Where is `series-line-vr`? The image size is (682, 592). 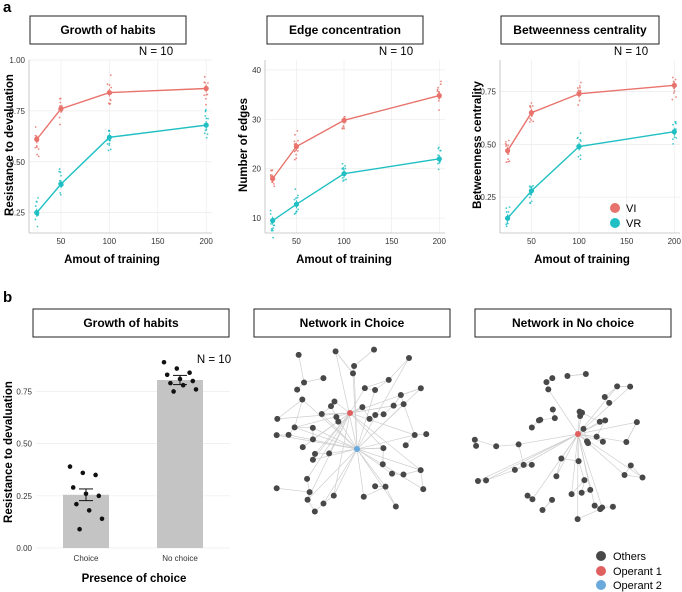 series-line-vr is located at coordinates (591, 175).